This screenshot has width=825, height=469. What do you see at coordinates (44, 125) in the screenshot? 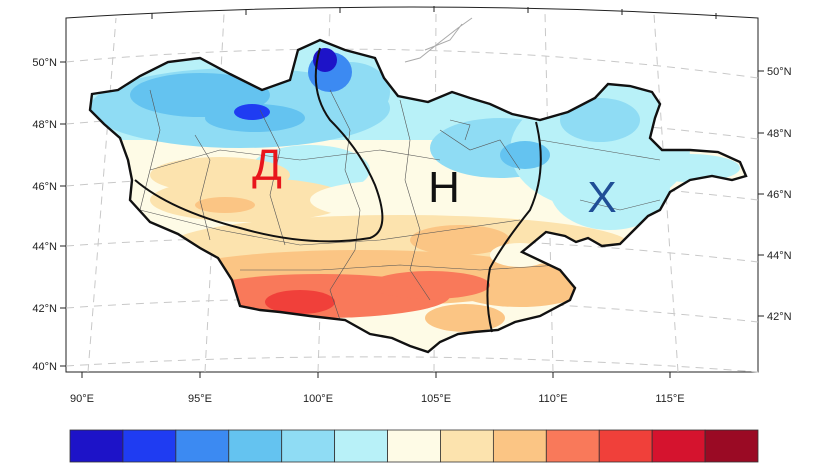
I see `lat-label-48-left: 48°N` at bounding box center [44, 125].